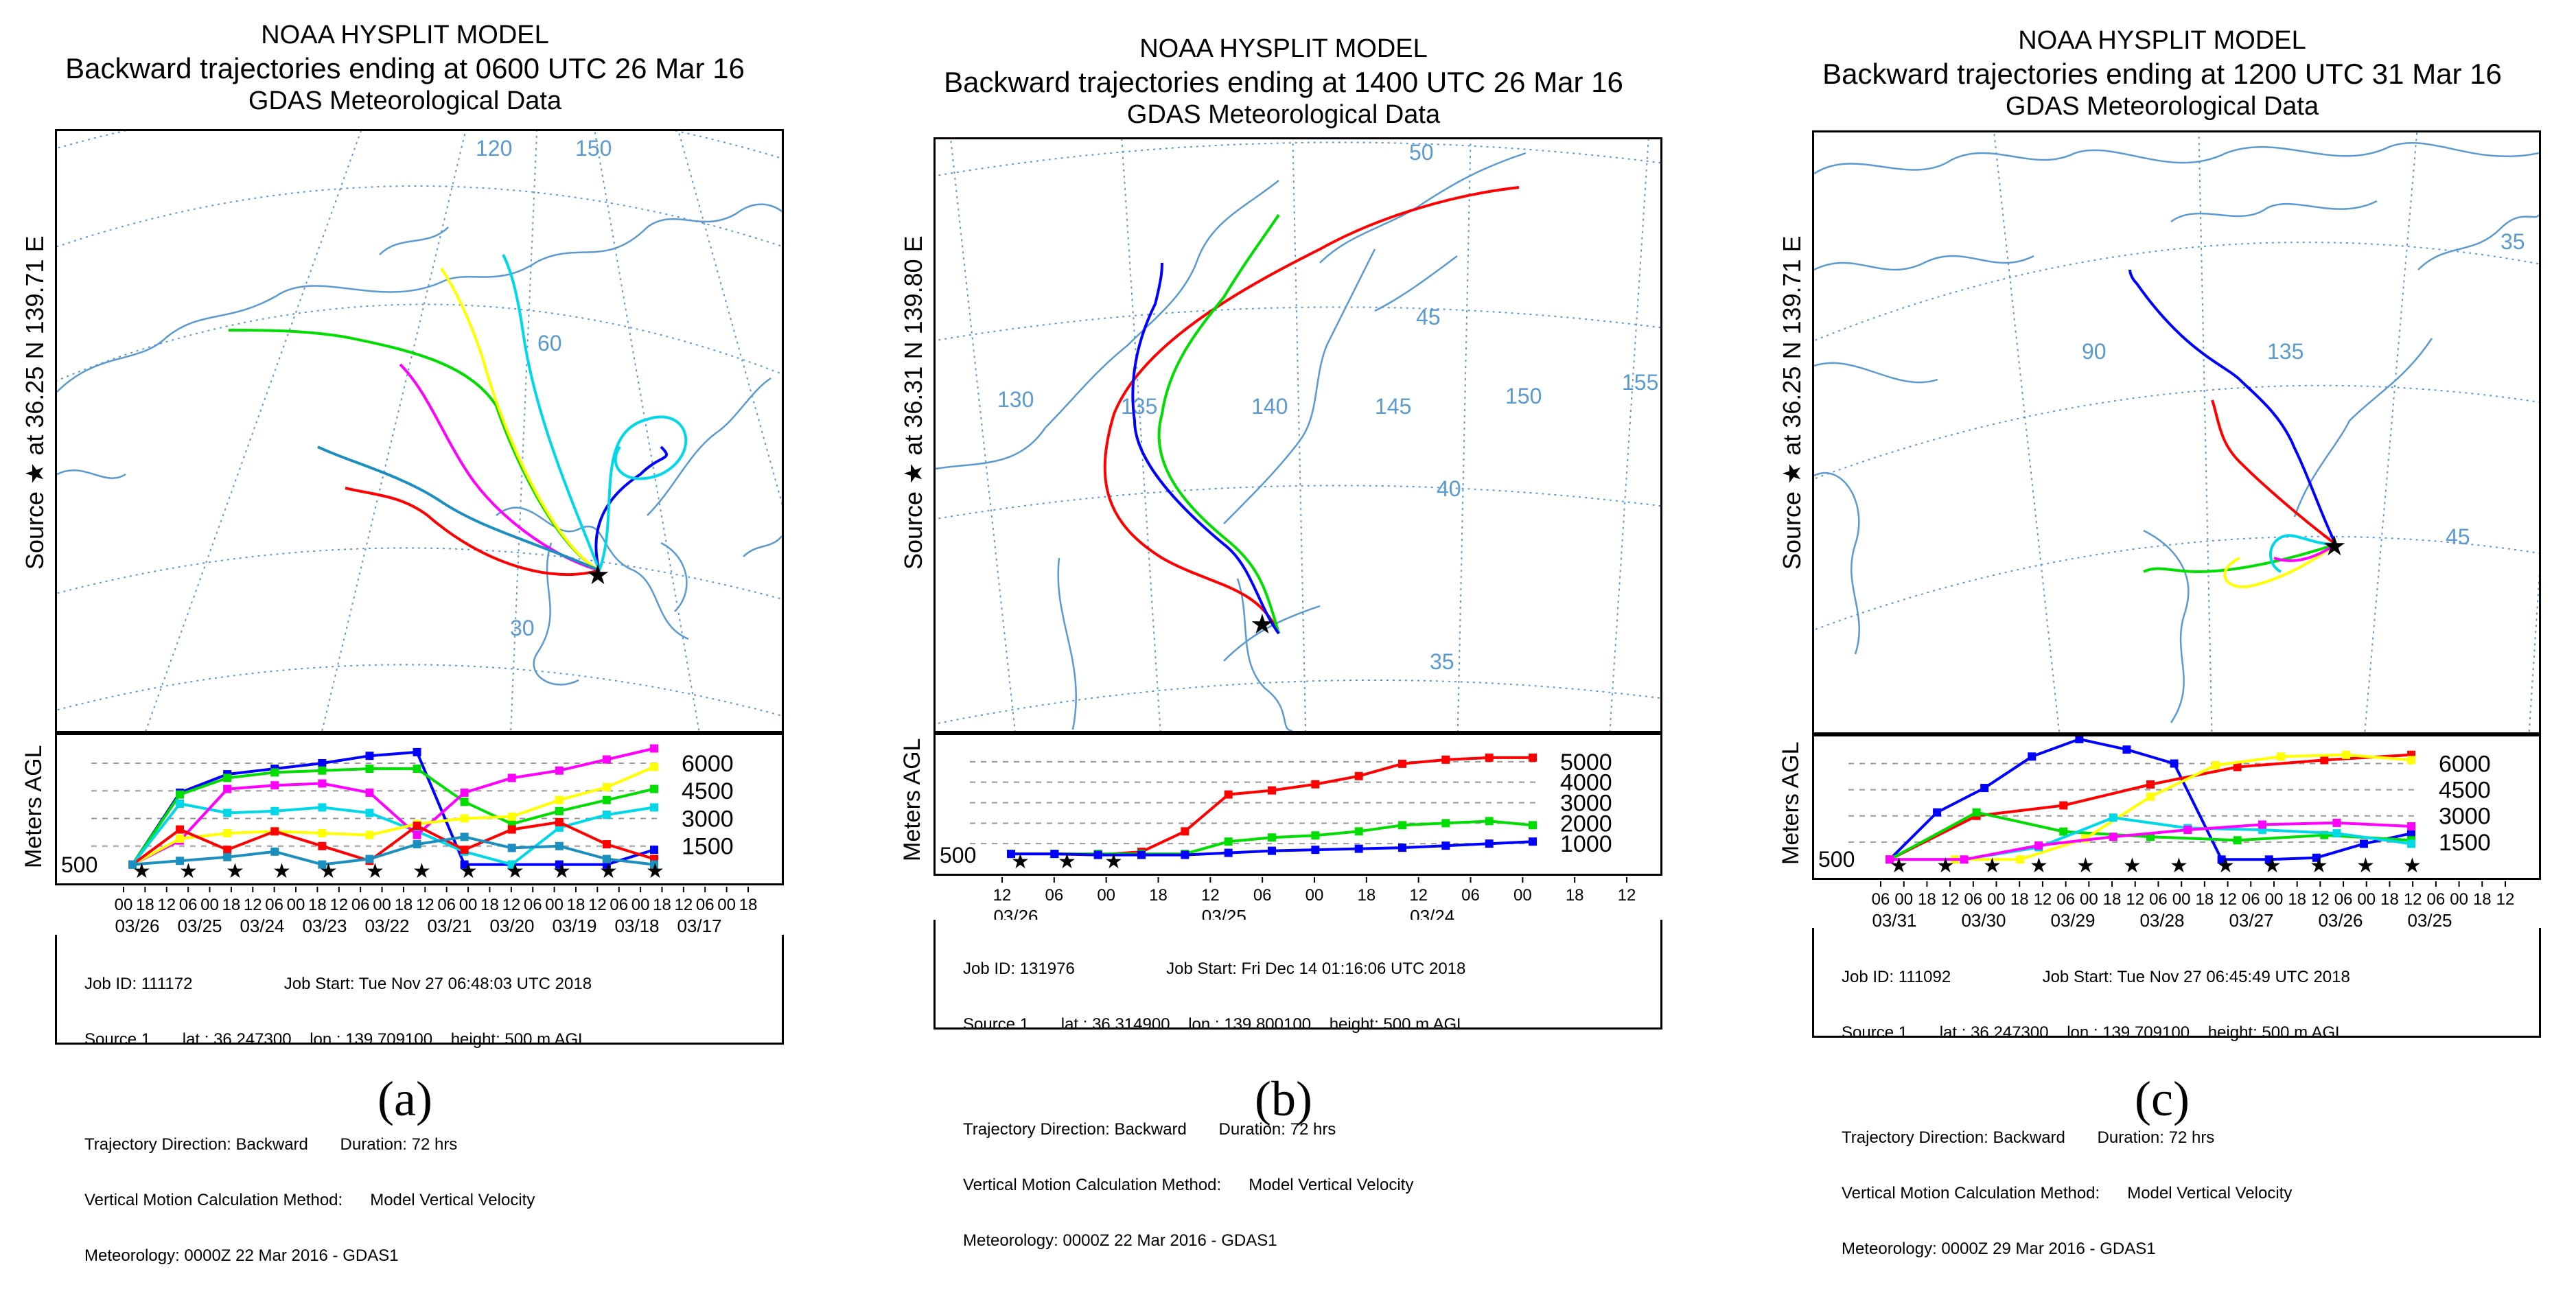 The width and height of the screenshot is (2576, 1302). I want to click on info-line: Meteorology: 0000Z 22 Mar 2016 - GDAS1, so click(1120, 1241).